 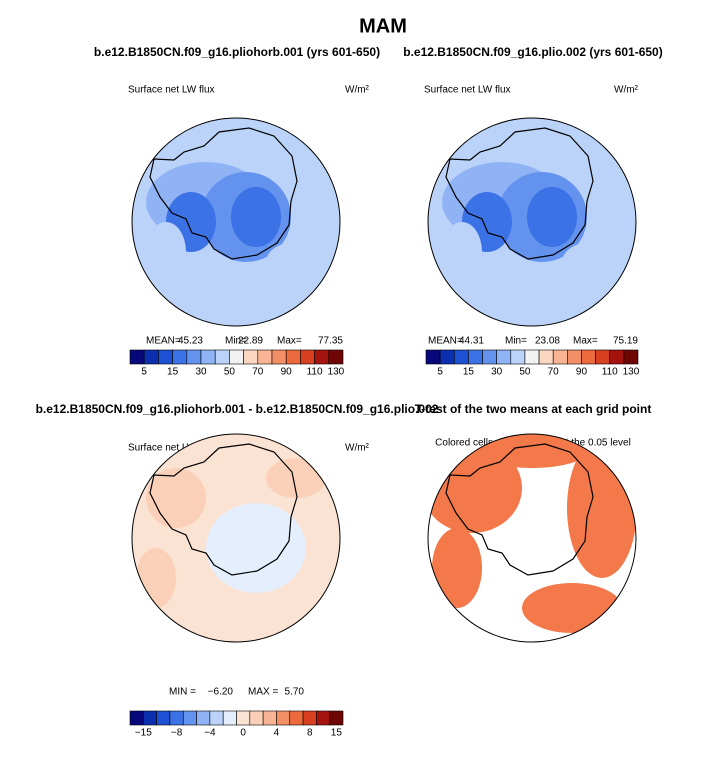 I want to click on stat: 5.70, so click(x=295, y=692).